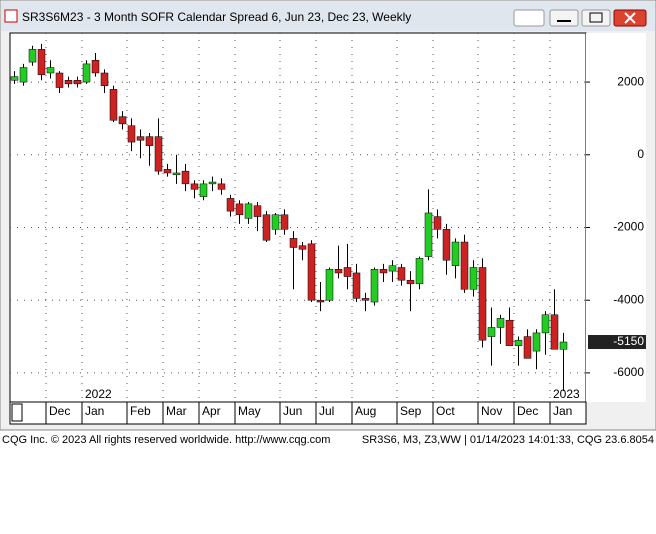 This screenshot has height=534, width=656. I want to click on x-tick-label: Mar, so click(176, 411).